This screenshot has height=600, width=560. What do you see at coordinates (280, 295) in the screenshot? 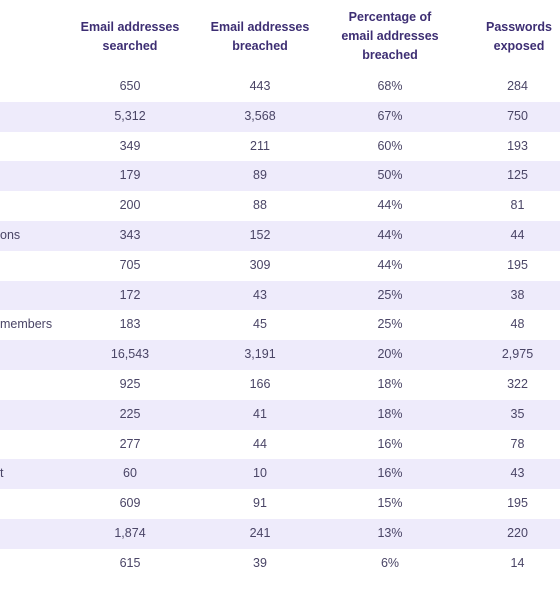
I see `table-row: 172 43 25% 38` at bounding box center [280, 295].